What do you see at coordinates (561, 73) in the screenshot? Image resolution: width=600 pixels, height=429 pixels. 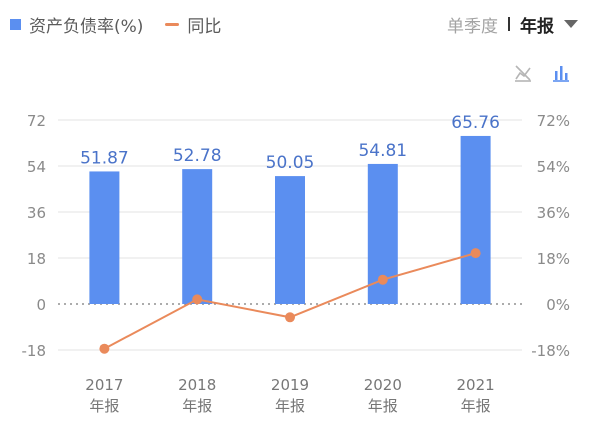 I see `bar-chart-icon` at bounding box center [561, 73].